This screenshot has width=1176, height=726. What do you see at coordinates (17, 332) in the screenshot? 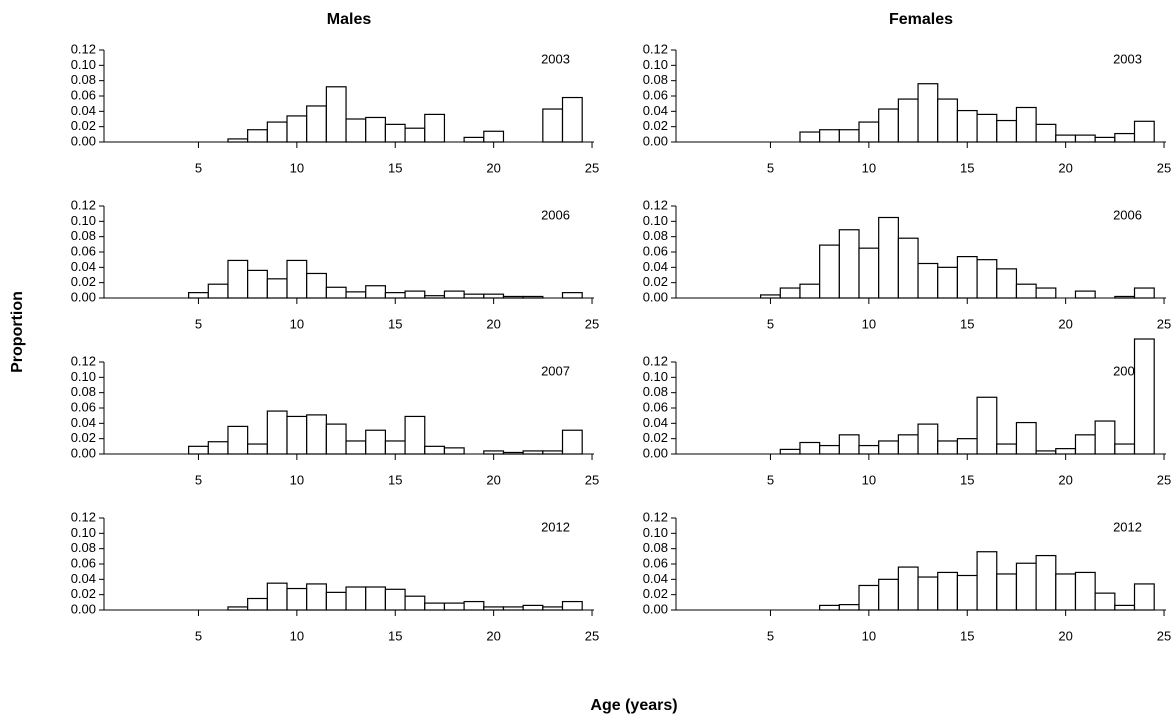
I see `y-axis-label: Proportion` at bounding box center [17, 332].